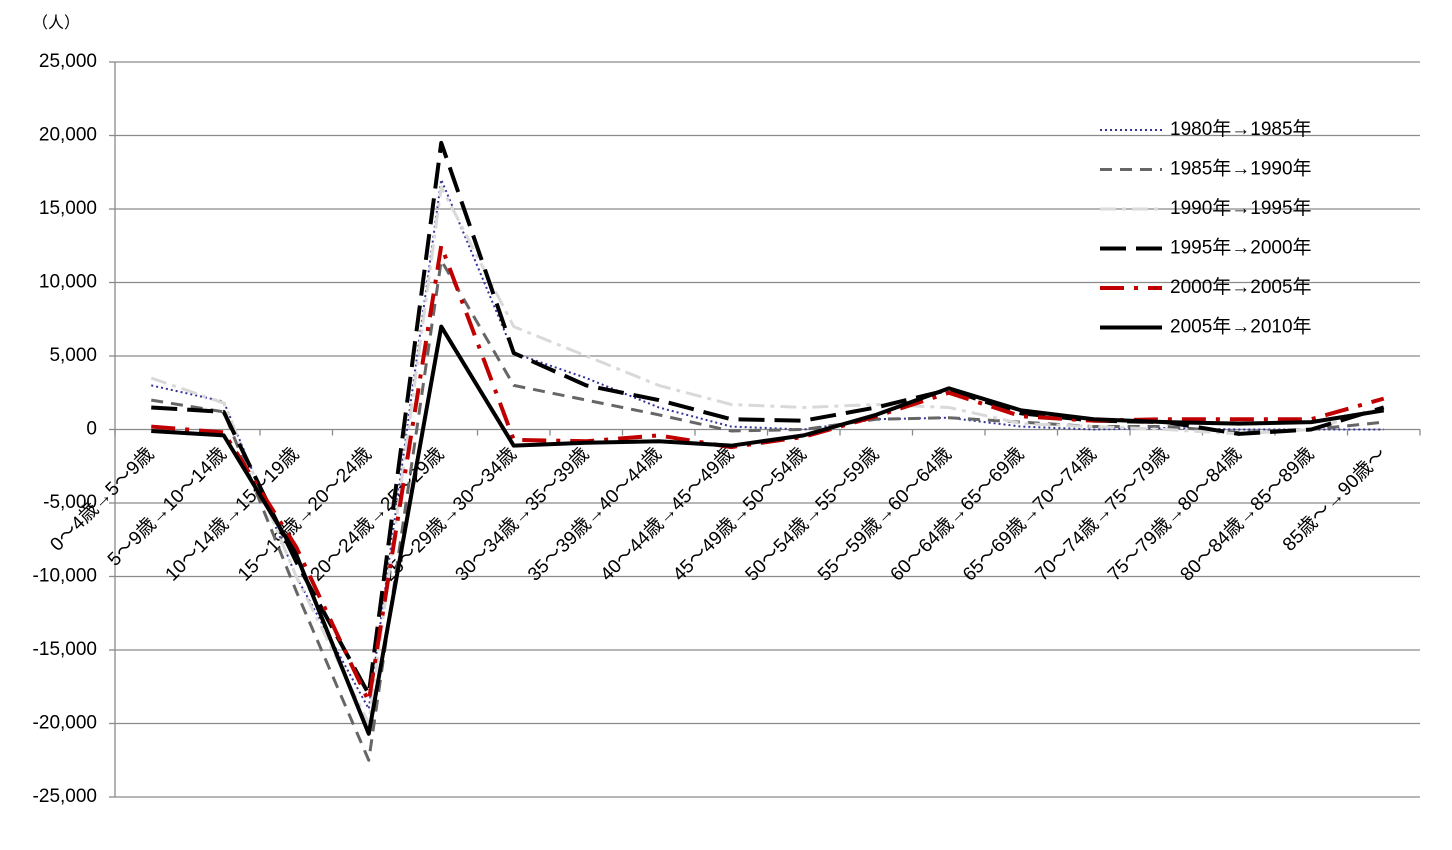 This screenshot has width=1452, height=850. Describe the element at coordinates (594, 514) in the screenshot. I see `x-tick-label: 35～39歳→40～44歳` at that location.